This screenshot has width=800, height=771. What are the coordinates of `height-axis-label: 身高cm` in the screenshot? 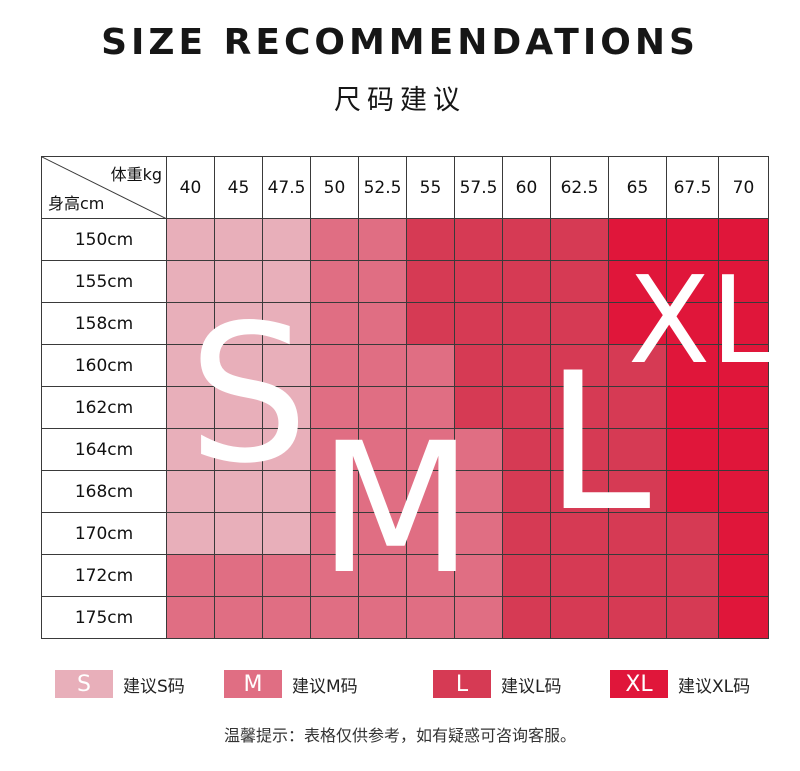 It's located at (76, 203).